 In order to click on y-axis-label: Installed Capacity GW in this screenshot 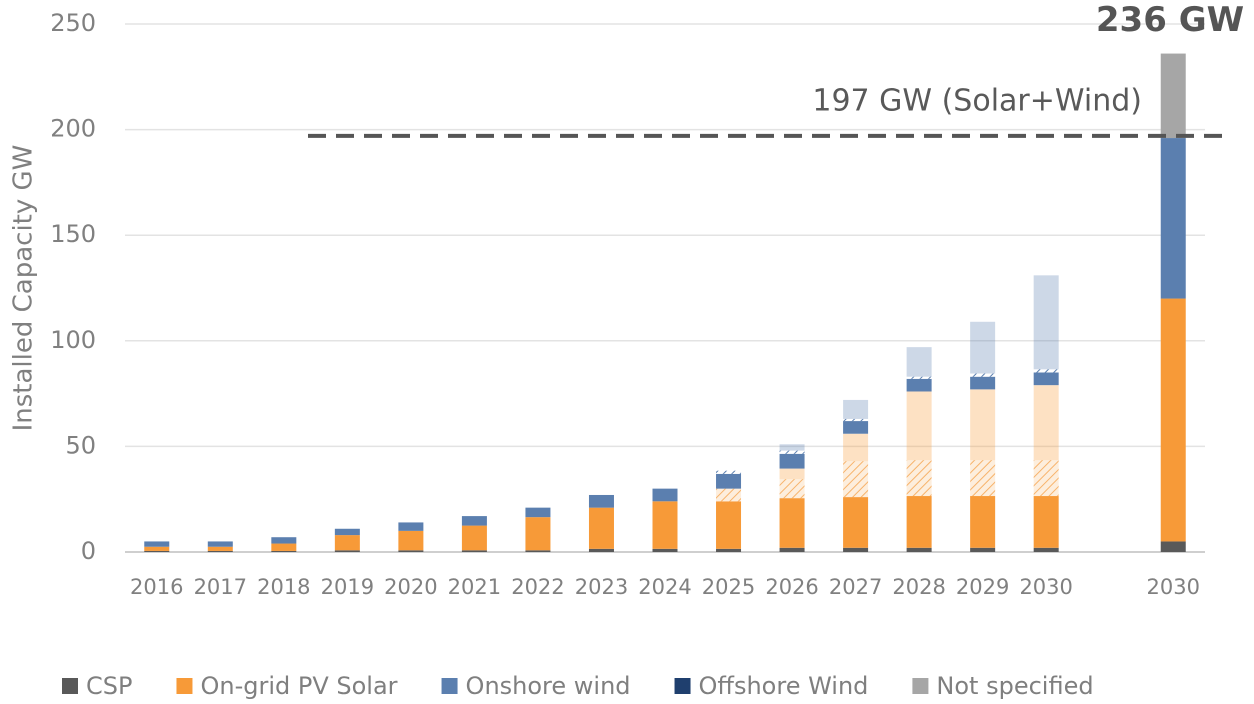, I will do `click(24, 288)`.